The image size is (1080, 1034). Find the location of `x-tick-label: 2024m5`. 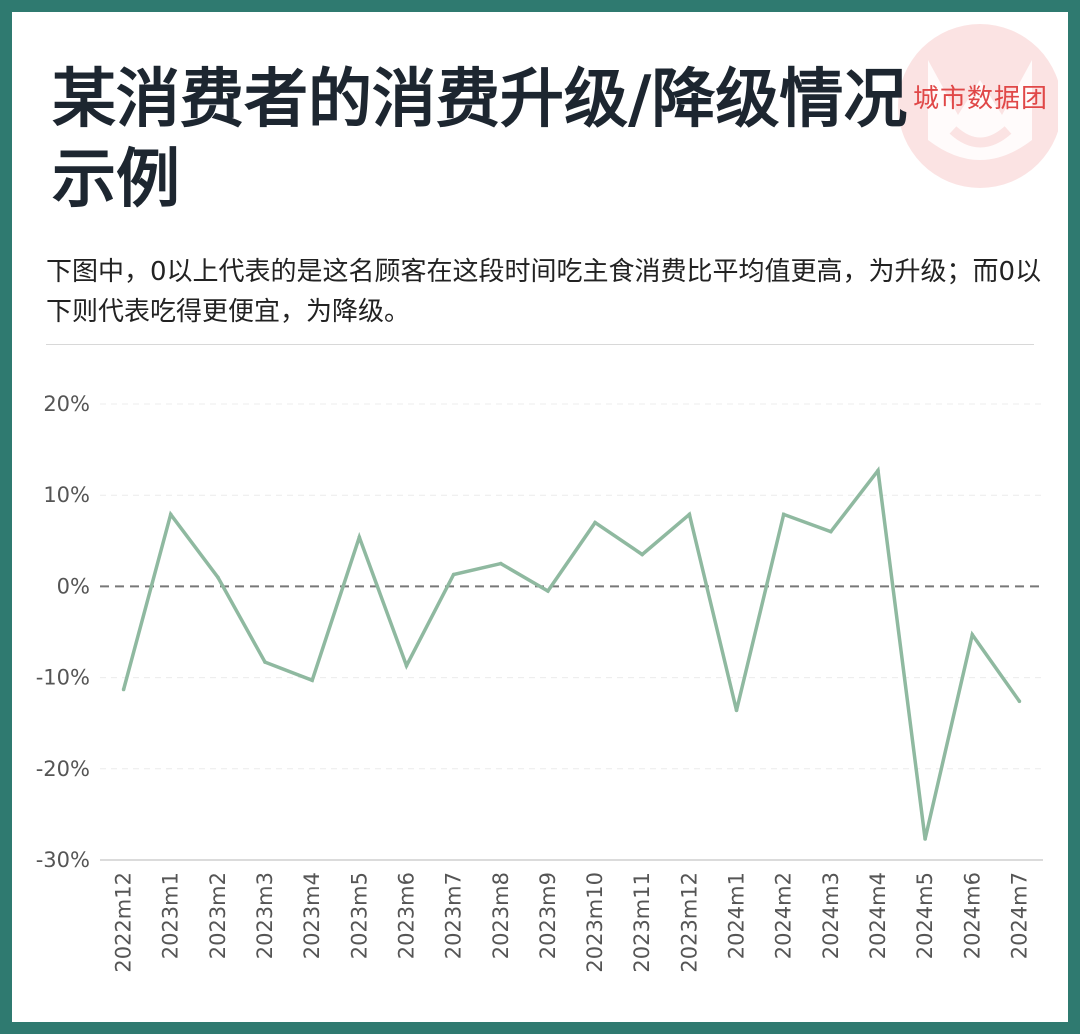

x-tick-label: 2024m5 is located at coordinates (925, 915).